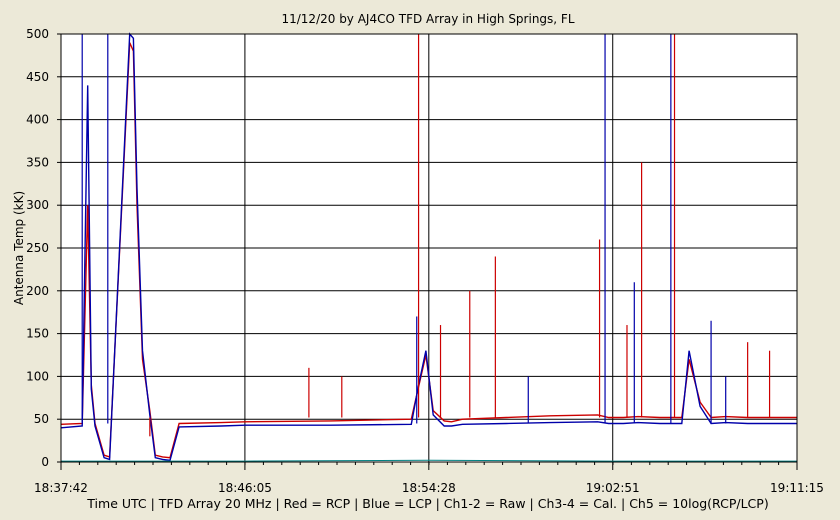  What do you see at coordinates (797, 488) in the screenshot?
I see `x-tick-label: 19:11:15` at bounding box center [797, 488].